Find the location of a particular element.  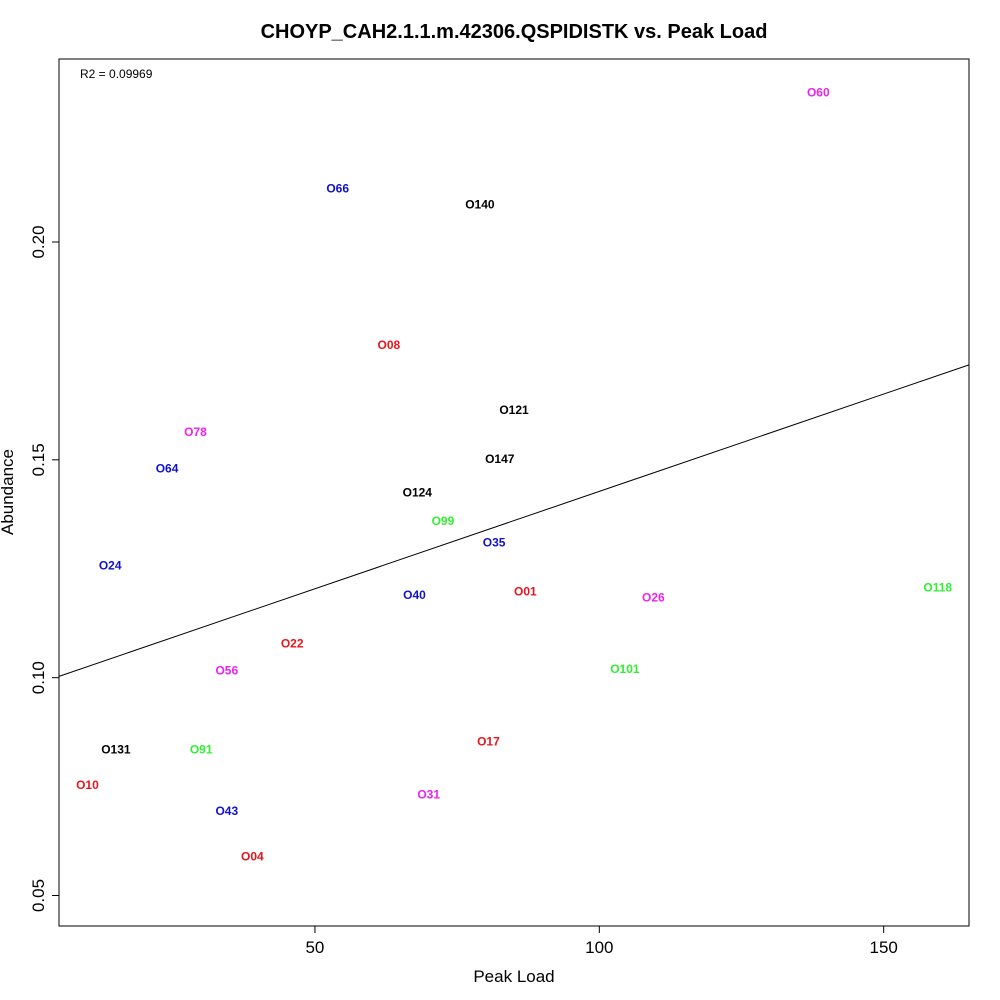

data-point-o118: O118 is located at coordinates (937, 587).